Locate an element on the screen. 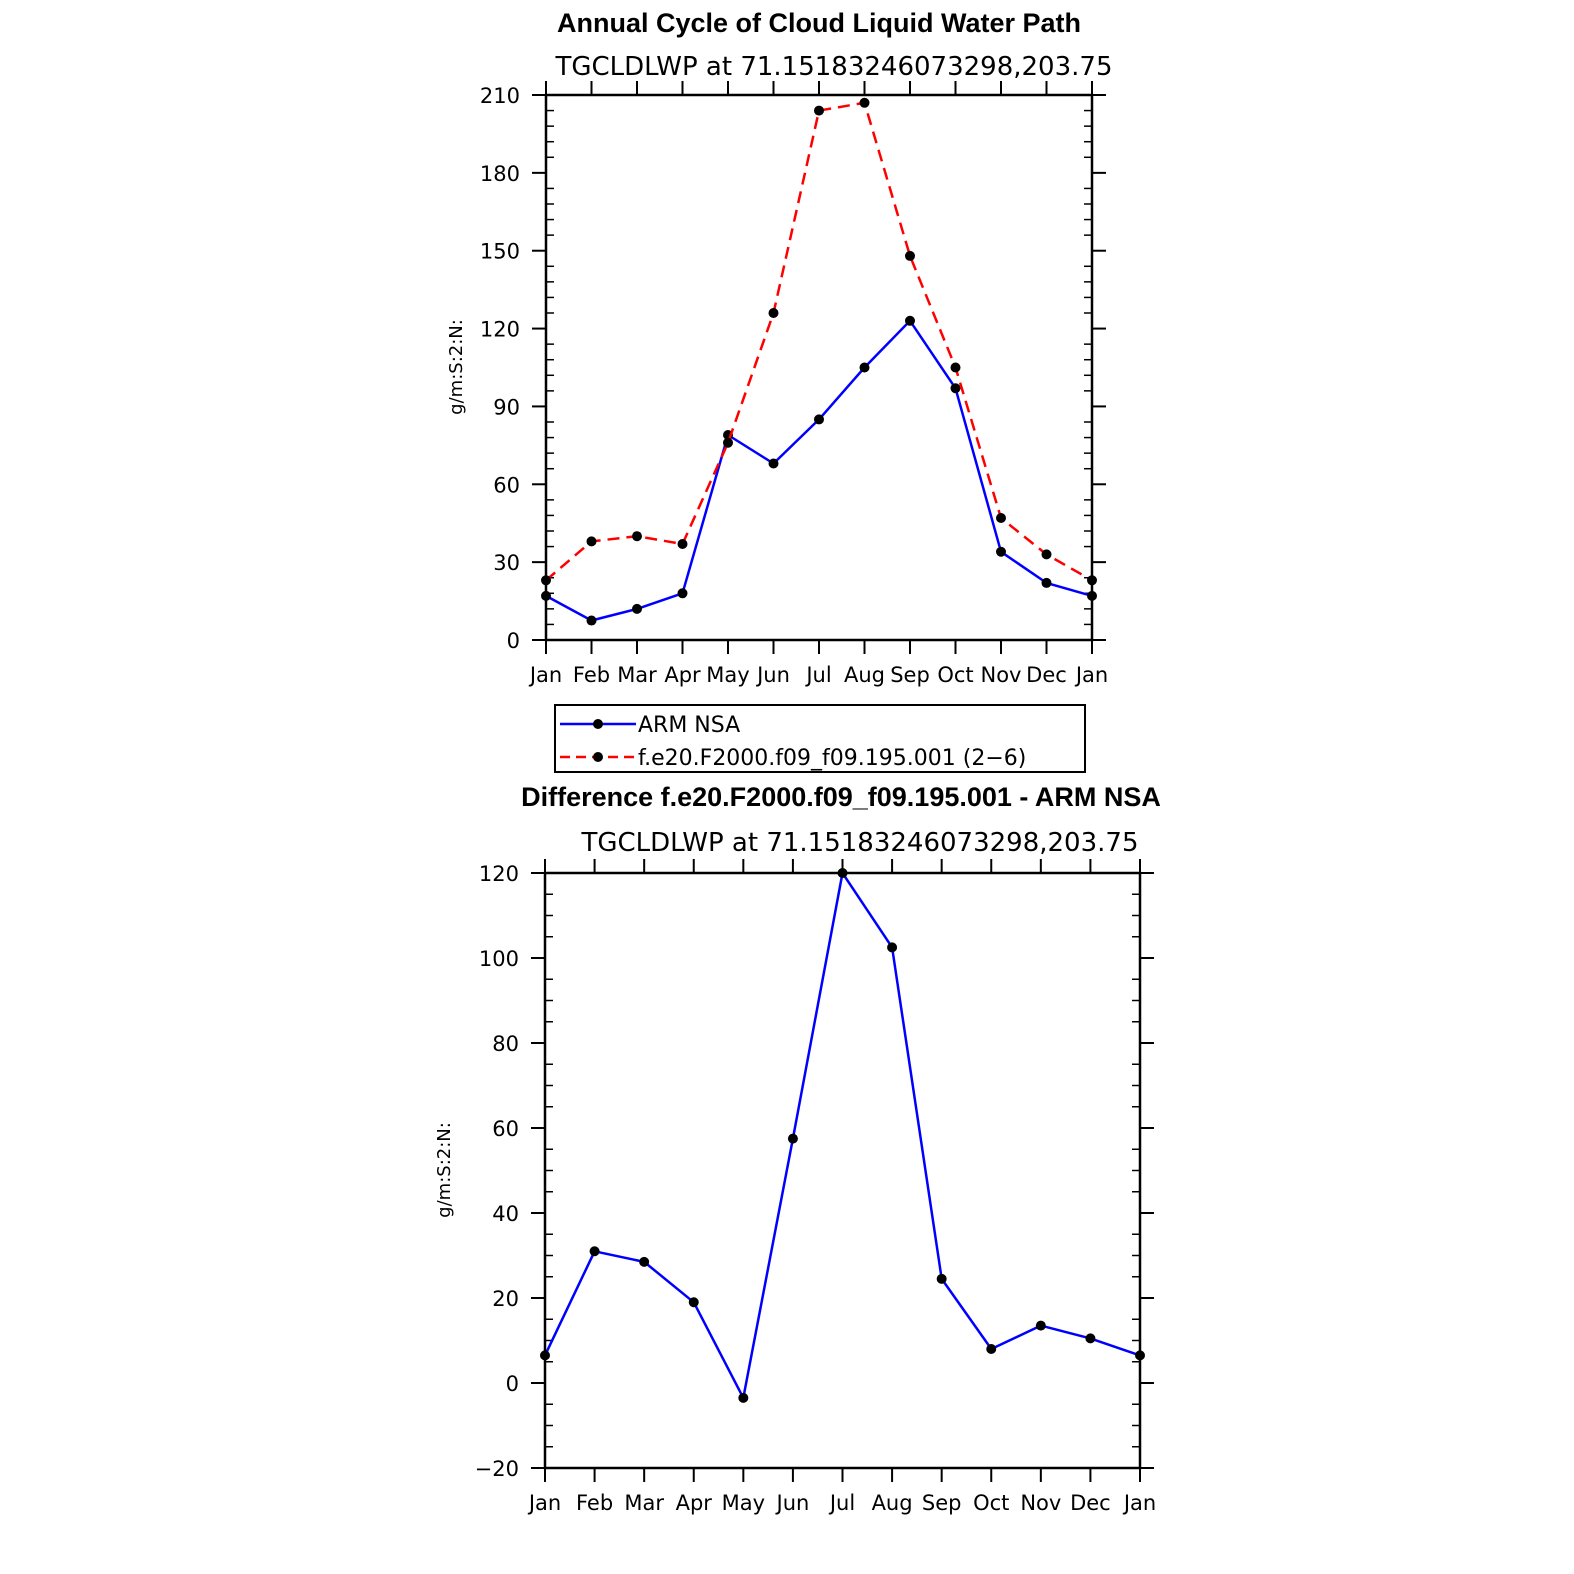 The height and width of the screenshot is (1574, 1574). data-point-arm-nsa-jul is located at coordinates (819, 419).